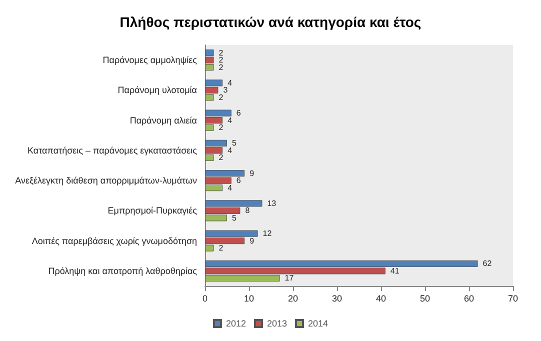 The image size is (541, 341). Describe the element at coordinates (106, 181) in the screenshot. I see `y-tick-label: Ανεξέλεγκτη διάθεση απορριμμάτων-λυμάτων` at that location.